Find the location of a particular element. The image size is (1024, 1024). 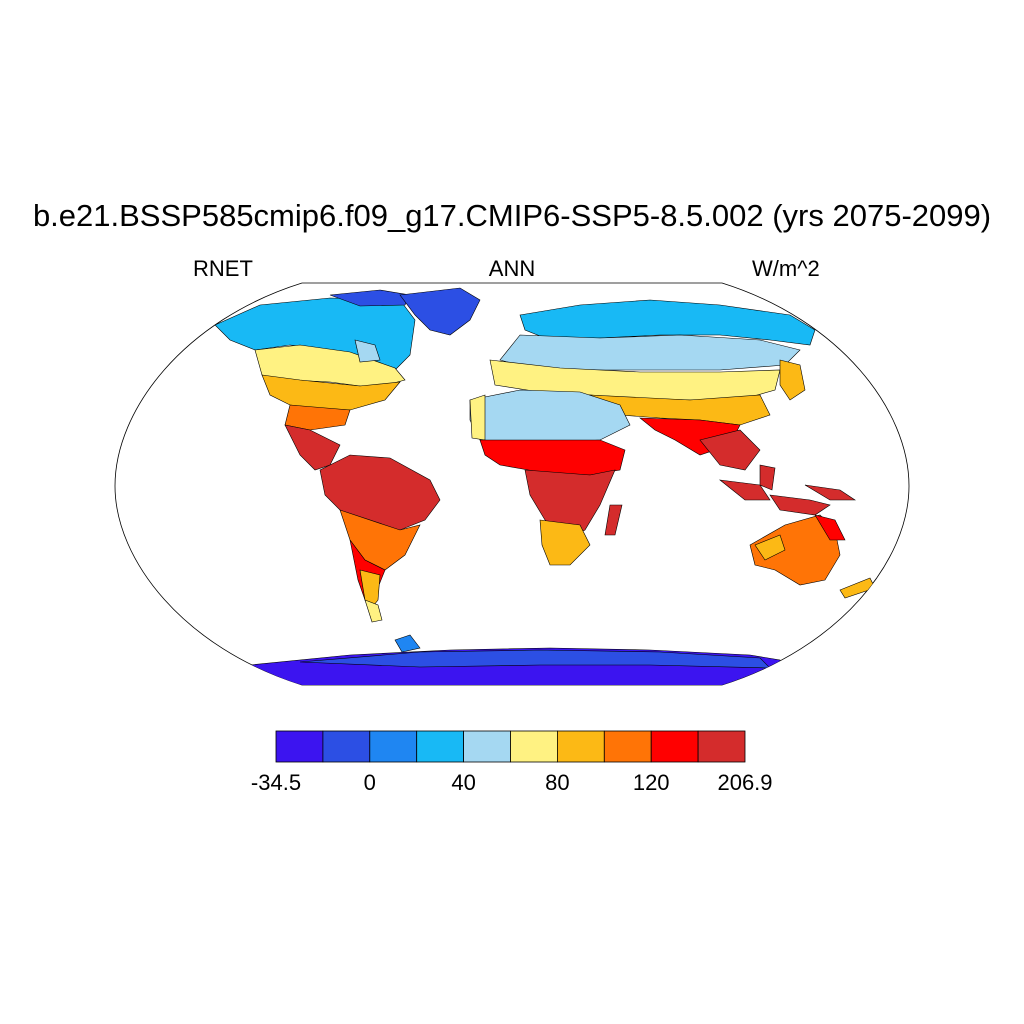

north-america is located at coordinates (315, 380).